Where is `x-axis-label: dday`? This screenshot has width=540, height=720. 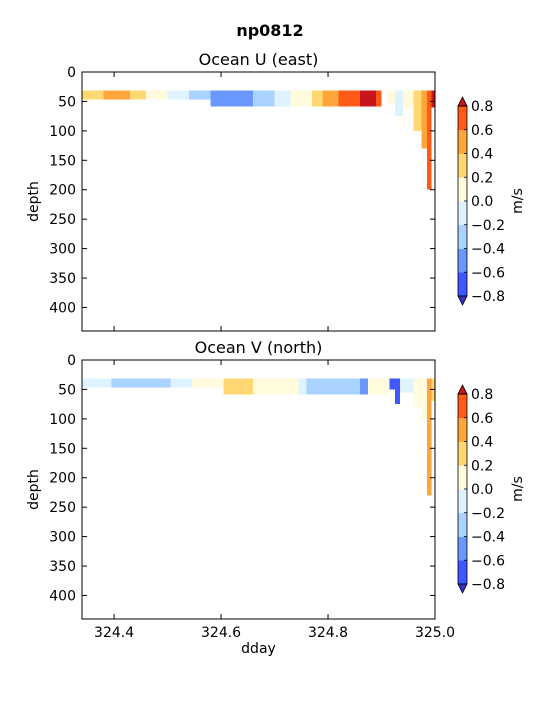
x-axis-label: dday is located at coordinates (258, 649).